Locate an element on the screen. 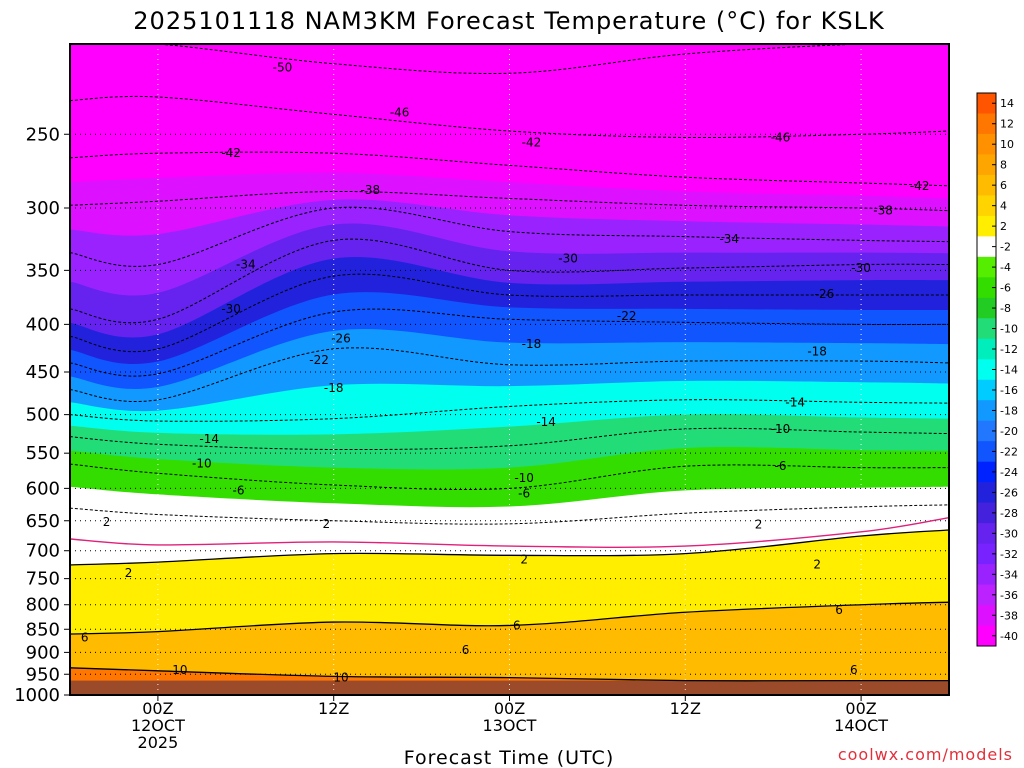 The height and width of the screenshot is (768, 1024). colorbar-label: -22 is located at coordinates (1009, 451).